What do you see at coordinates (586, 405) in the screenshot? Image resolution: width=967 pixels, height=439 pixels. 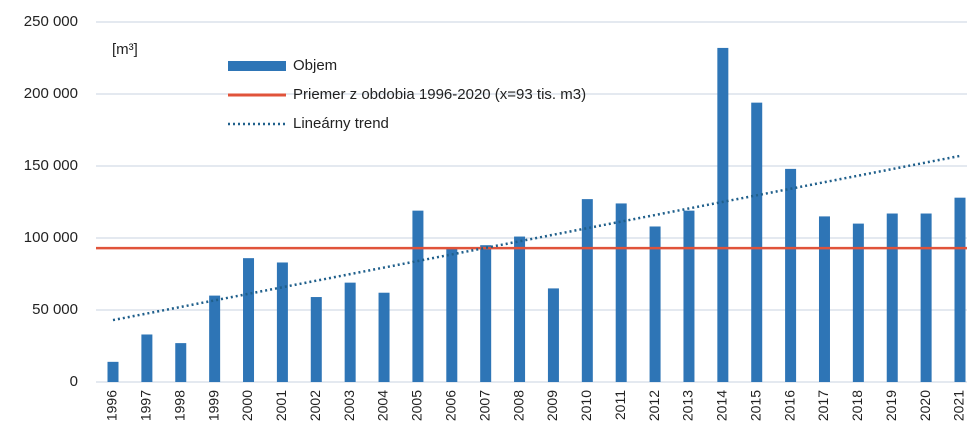 I see `x-tick-label: 2010` at bounding box center [586, 405].